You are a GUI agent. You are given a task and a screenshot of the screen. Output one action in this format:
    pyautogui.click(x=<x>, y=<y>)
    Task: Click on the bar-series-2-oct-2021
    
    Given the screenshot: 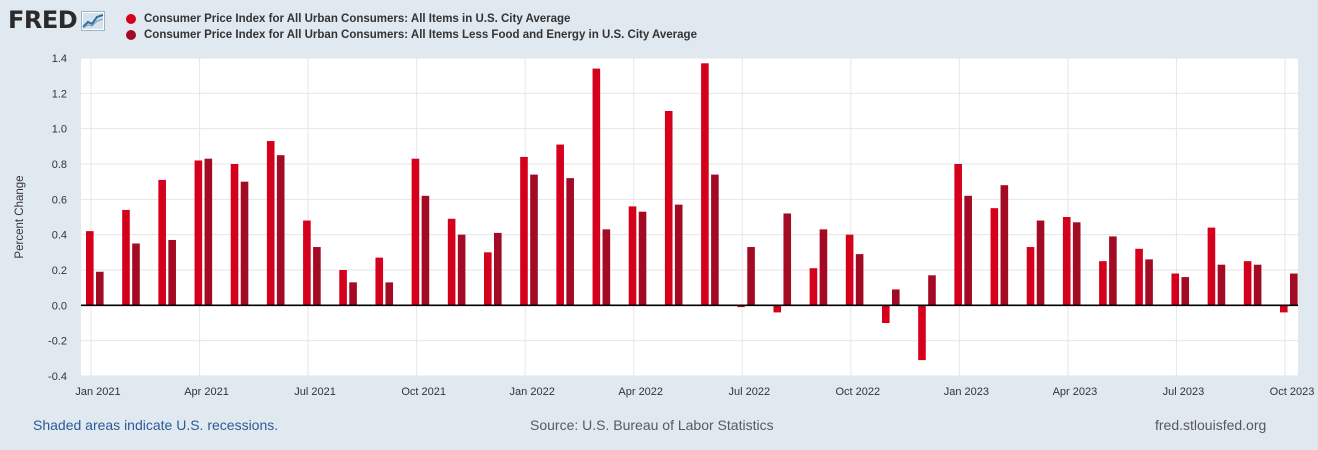 What is the action you would take?
    pyautogui.click(x=425, y=250)
    